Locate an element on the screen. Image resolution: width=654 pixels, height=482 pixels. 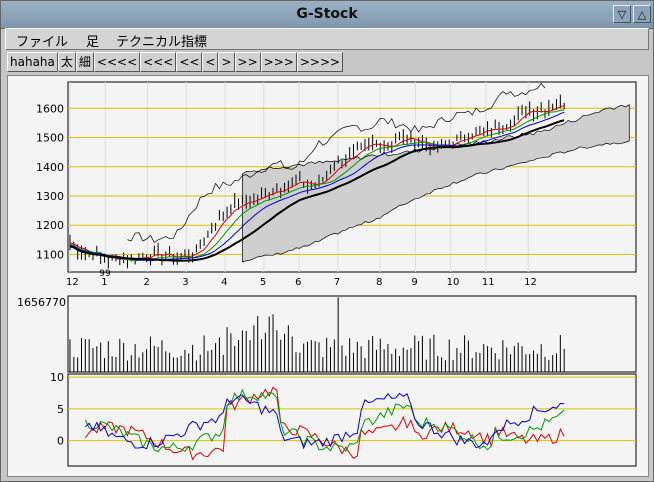
menu-file: ファイル is located at coordinates (42, 42).